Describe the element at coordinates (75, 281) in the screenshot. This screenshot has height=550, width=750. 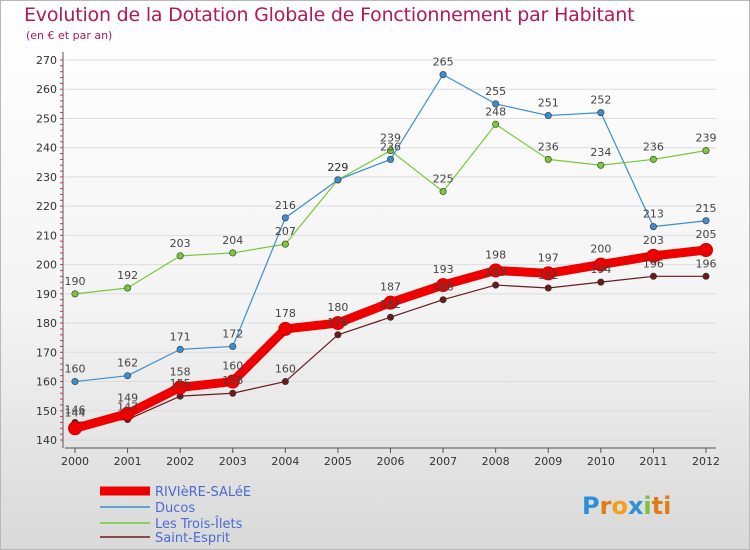
I see `data-label: 190` at that location.